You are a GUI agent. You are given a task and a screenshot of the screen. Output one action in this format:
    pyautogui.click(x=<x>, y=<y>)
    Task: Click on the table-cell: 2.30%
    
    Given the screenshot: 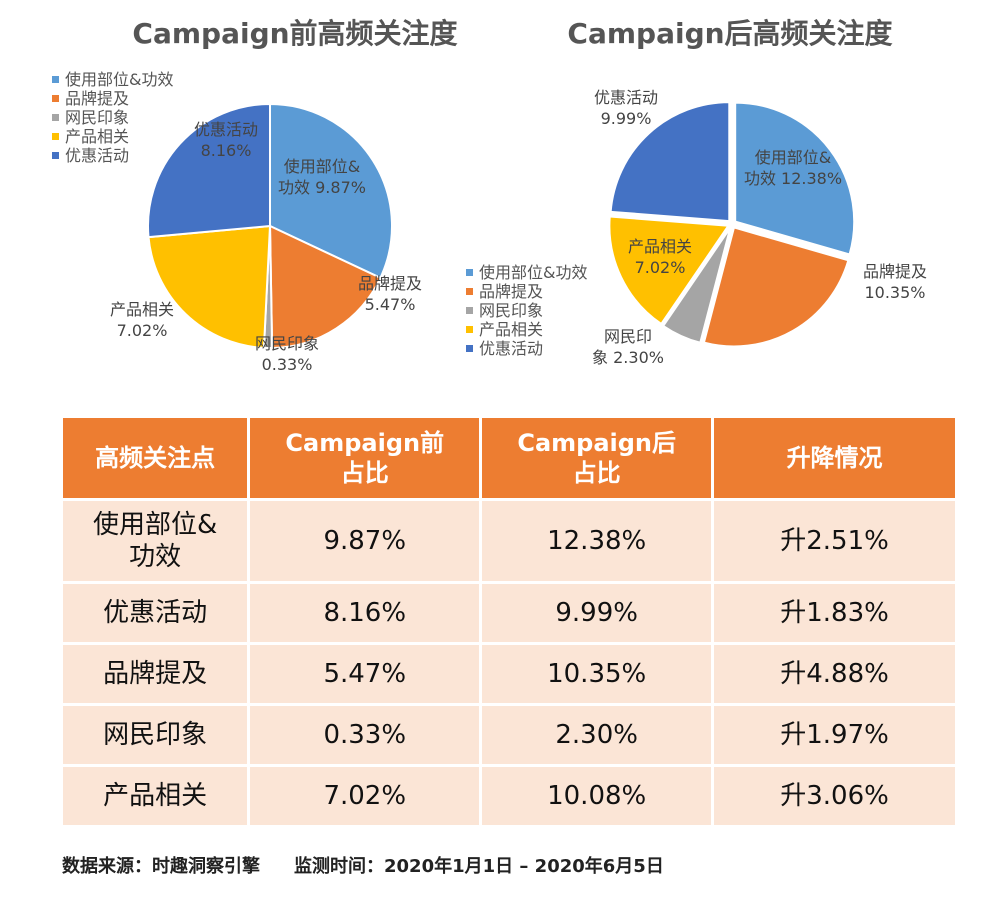 What is the action you would take?
    pyautogui.click(x=598, y=733)
    